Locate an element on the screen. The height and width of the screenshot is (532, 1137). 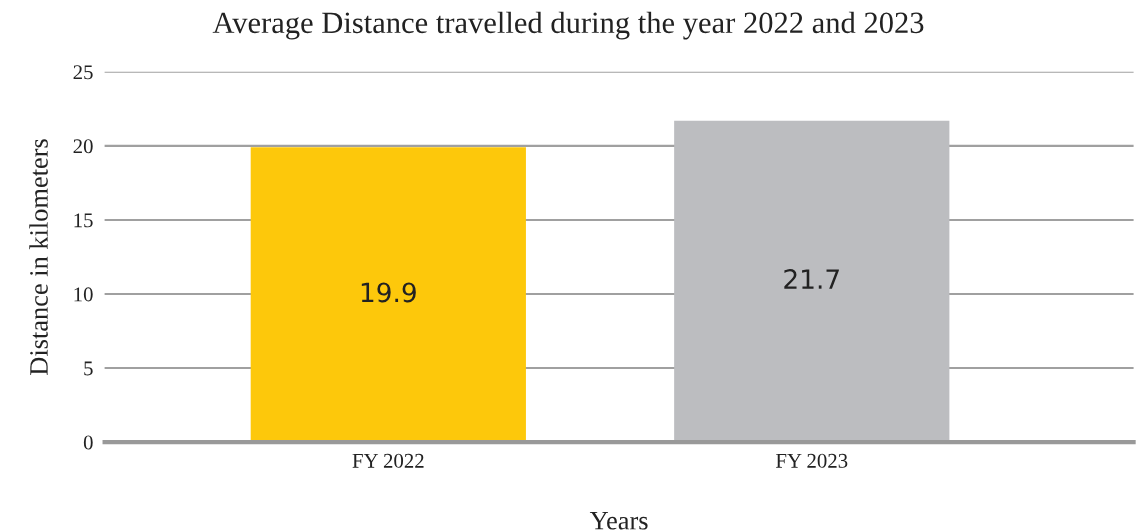
y-tick-label: 5 is located at coordinates (88, 368).